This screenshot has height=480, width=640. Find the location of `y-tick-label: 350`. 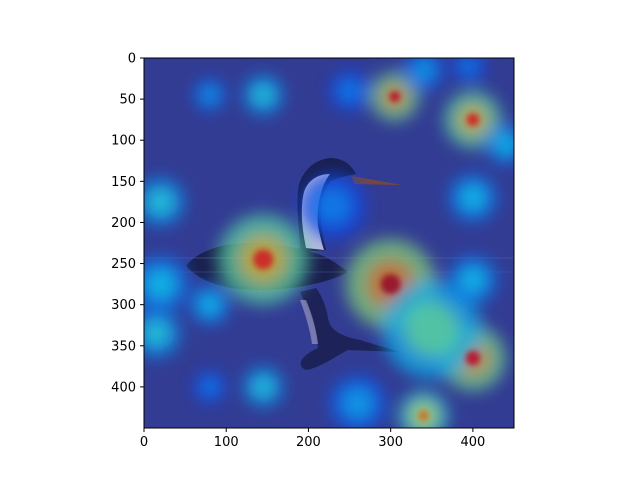

y-tick-label: 350 is located at coordinates (123, 346).